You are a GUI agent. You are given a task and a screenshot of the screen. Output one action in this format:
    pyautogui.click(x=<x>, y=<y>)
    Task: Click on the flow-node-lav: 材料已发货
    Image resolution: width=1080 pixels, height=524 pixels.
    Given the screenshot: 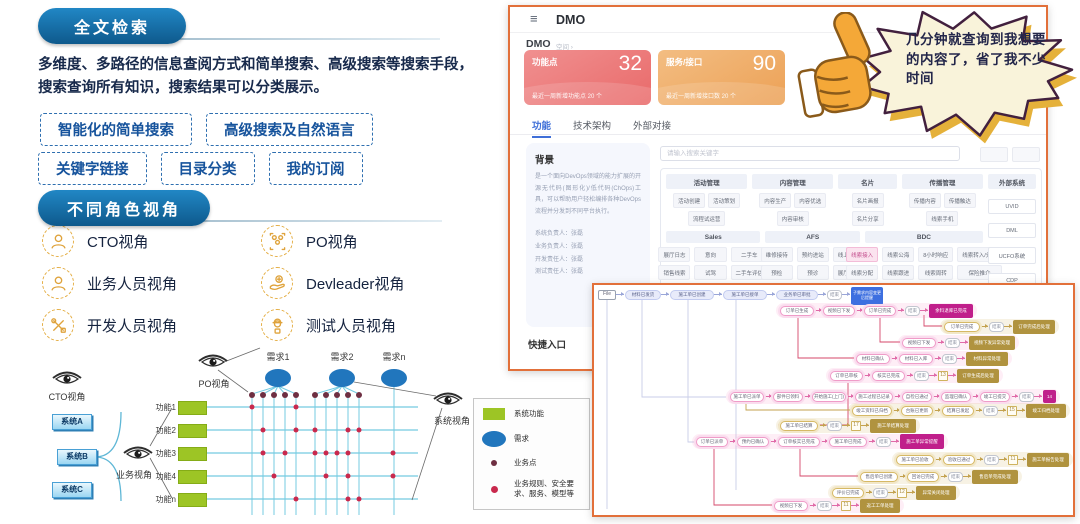 What is the action you would take?
    pyautogui.click(x=643, y=295)
    